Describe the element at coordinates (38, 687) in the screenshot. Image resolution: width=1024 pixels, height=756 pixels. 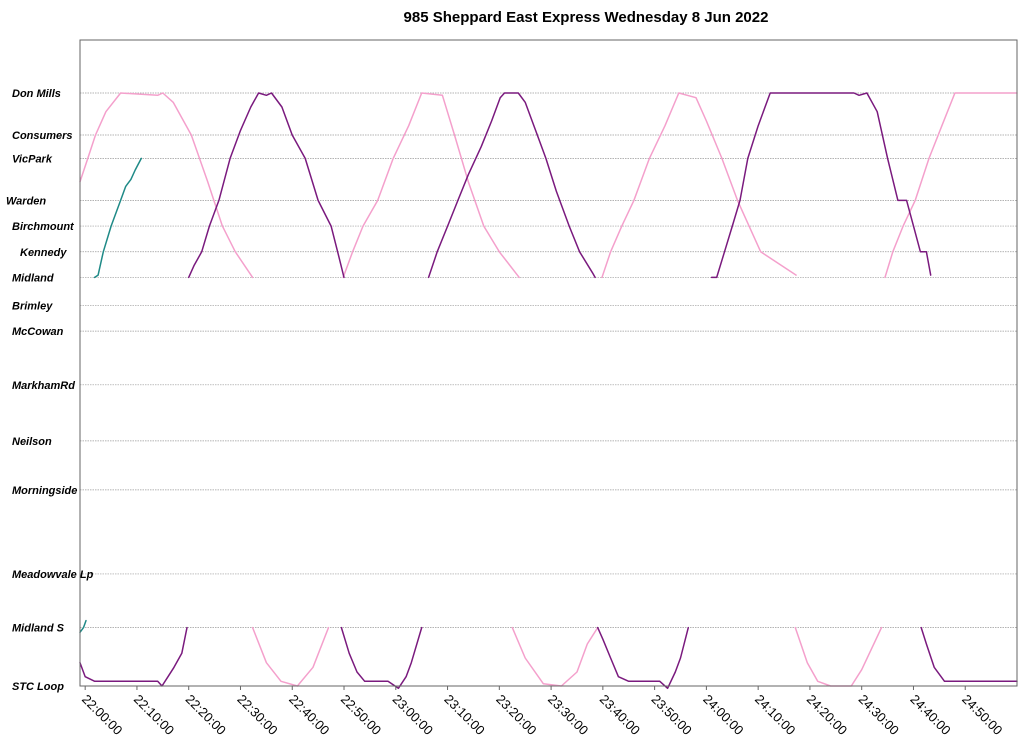
I see `stop-label: STC Loop` at that location.